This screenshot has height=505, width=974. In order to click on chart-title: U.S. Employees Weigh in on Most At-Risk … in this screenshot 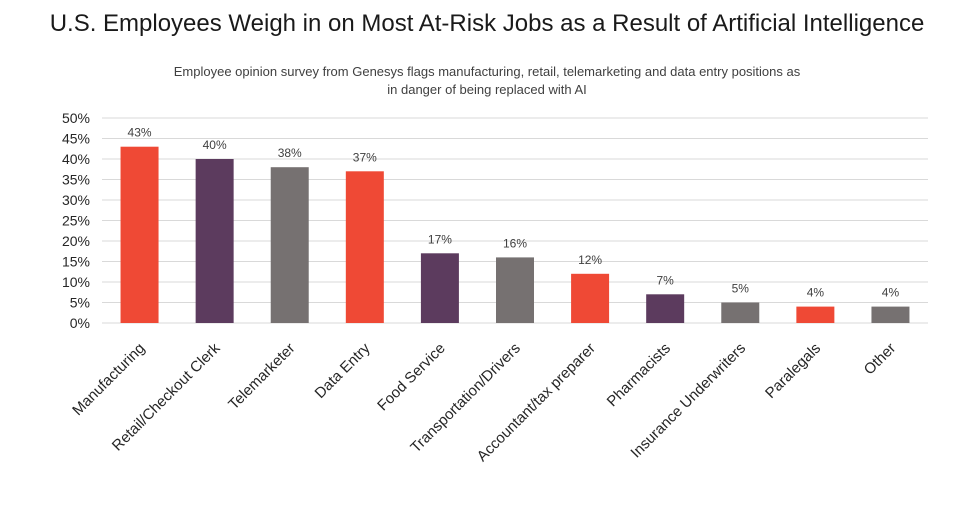, I will do `click(487, 23)`.